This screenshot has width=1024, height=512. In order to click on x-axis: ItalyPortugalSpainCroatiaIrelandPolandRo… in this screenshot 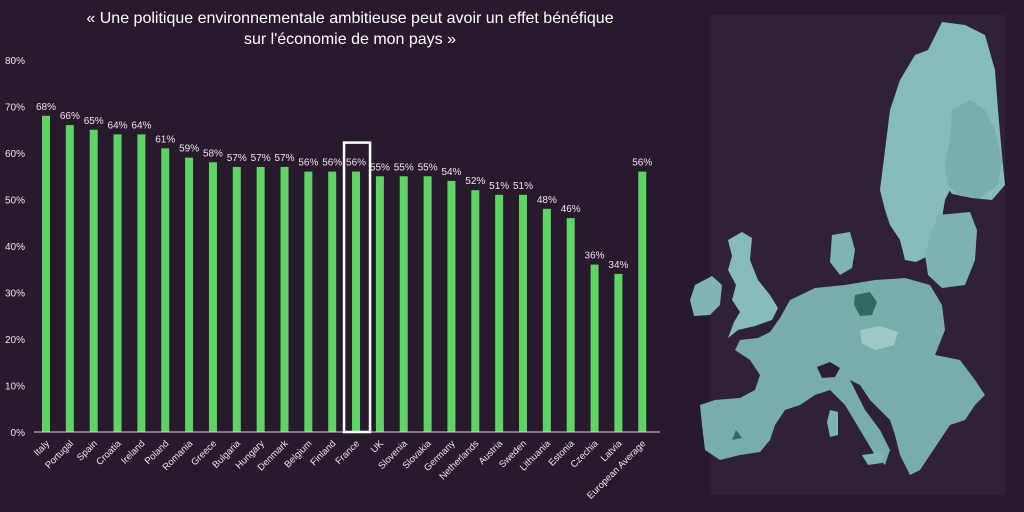, I will do `click(346, 466)`.